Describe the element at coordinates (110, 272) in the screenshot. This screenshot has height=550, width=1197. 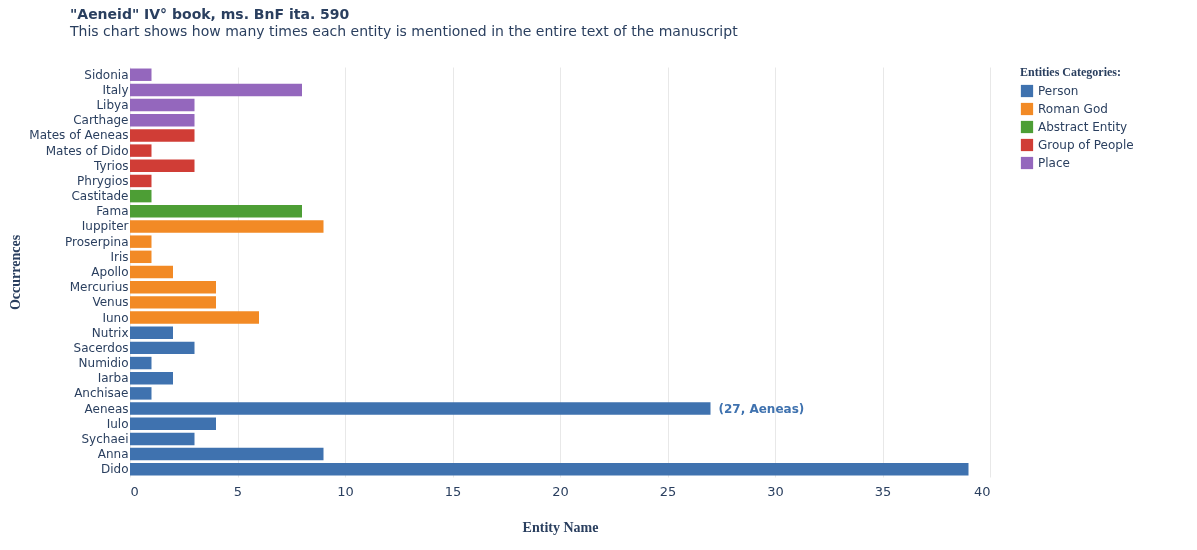
I see `y-tick-label: Apollo` at that location.